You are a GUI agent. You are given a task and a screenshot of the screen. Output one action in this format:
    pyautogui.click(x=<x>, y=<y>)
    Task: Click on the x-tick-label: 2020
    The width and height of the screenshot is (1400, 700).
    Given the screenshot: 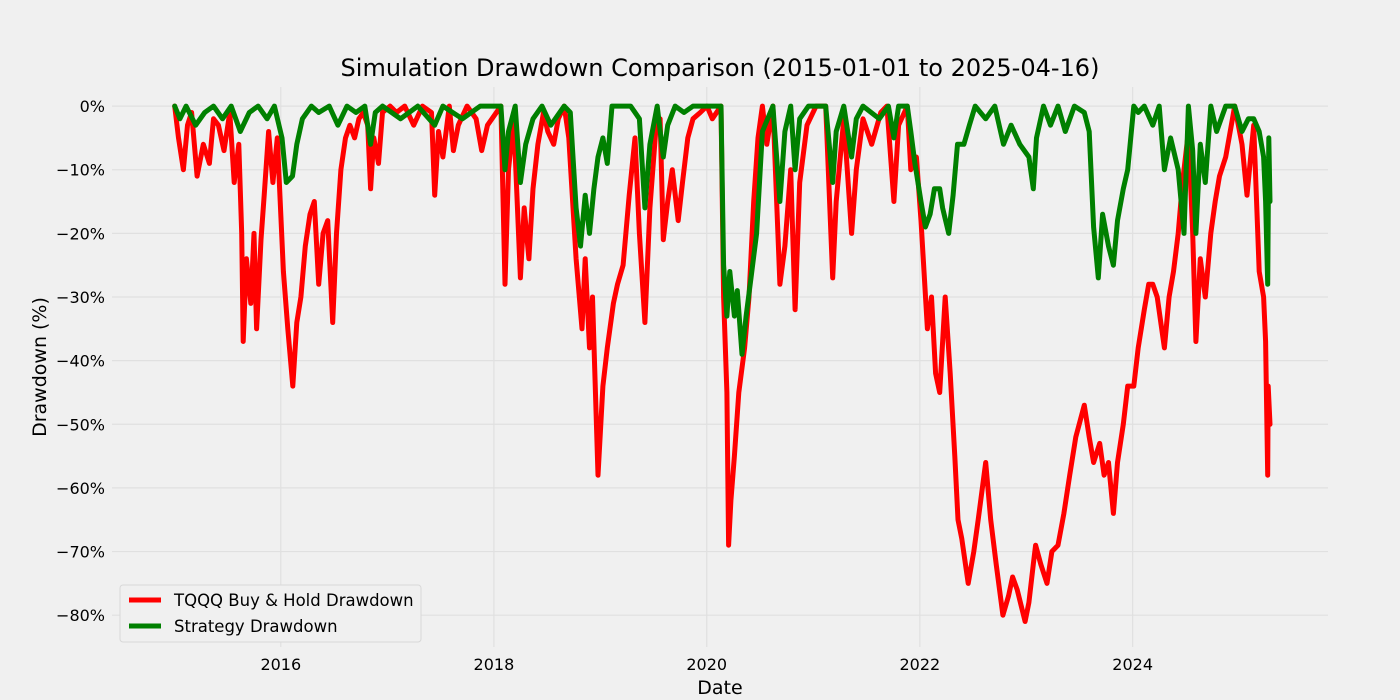 What is the action you would take?
    pyautogui.click(x=706, y=664)
    